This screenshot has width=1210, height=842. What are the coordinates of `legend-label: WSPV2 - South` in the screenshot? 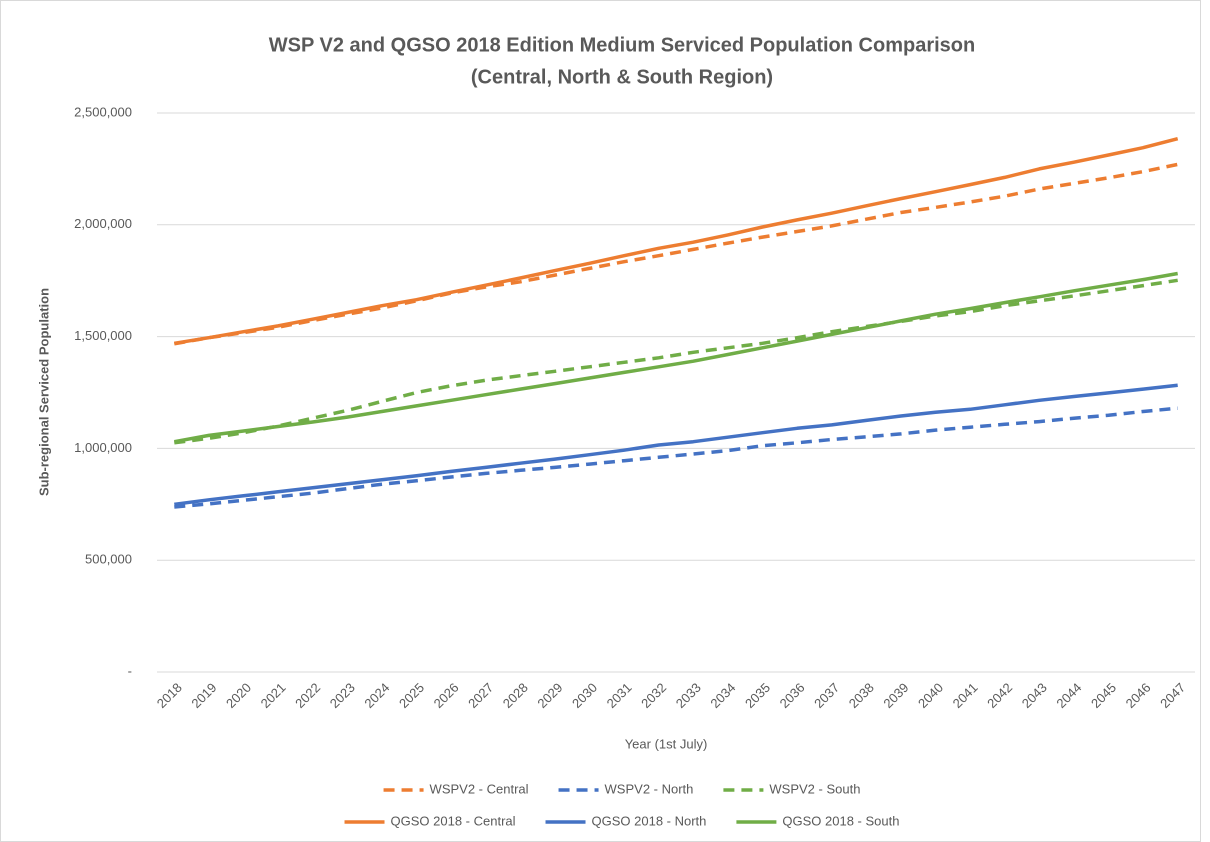 It's located at (814, 788).